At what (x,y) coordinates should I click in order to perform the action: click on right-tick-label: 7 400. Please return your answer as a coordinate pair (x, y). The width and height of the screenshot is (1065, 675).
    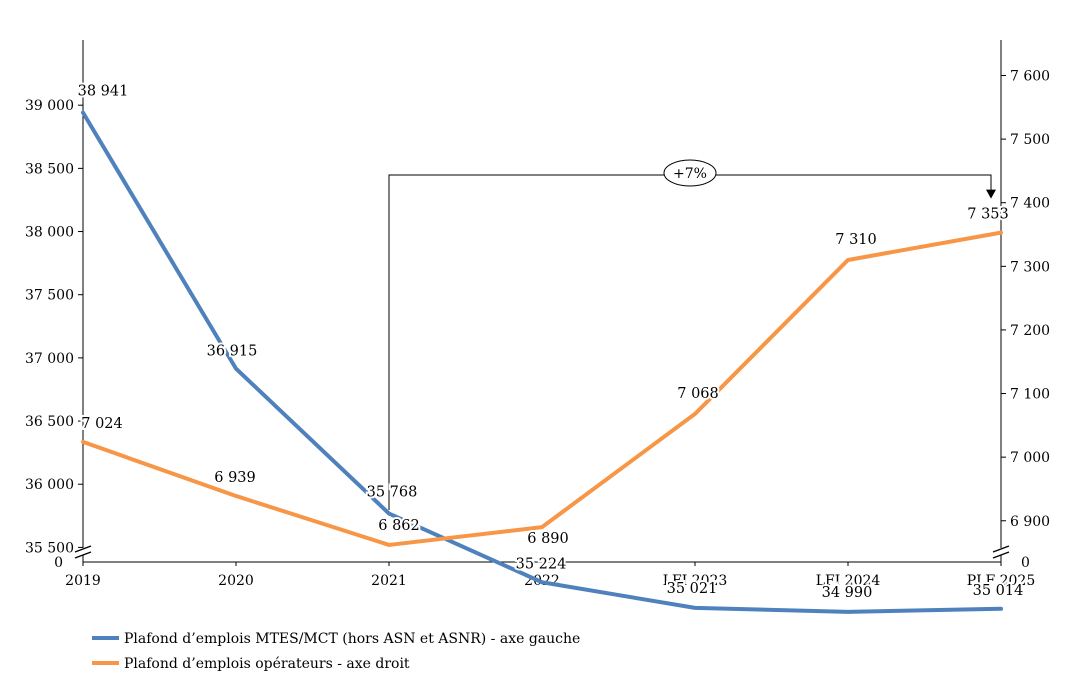
    Looking at the image, I should click on (1030, 204).